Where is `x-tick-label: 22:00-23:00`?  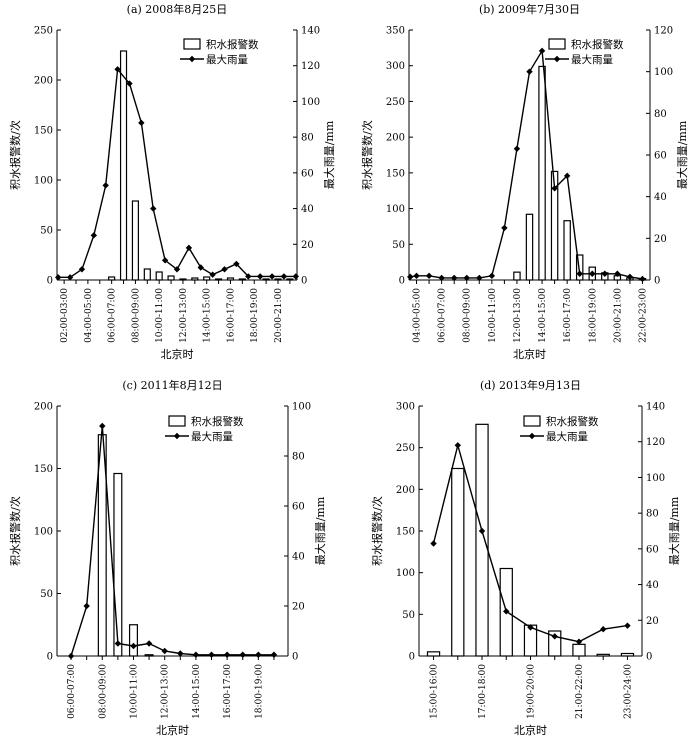
x-tick-label: 22:00-23:00 is located at coordinates (643, 315).